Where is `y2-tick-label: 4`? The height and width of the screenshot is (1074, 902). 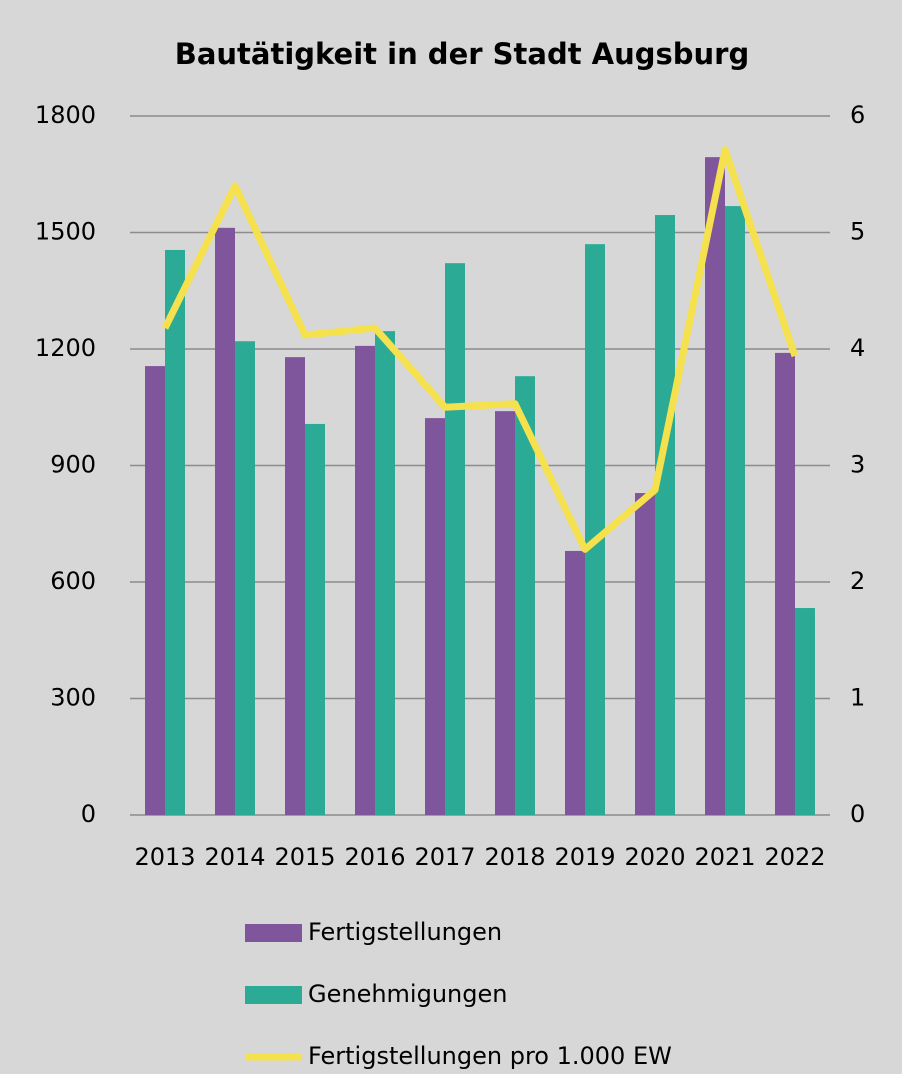 y2-tick-label: 4 is located at coordinates (857, 348).